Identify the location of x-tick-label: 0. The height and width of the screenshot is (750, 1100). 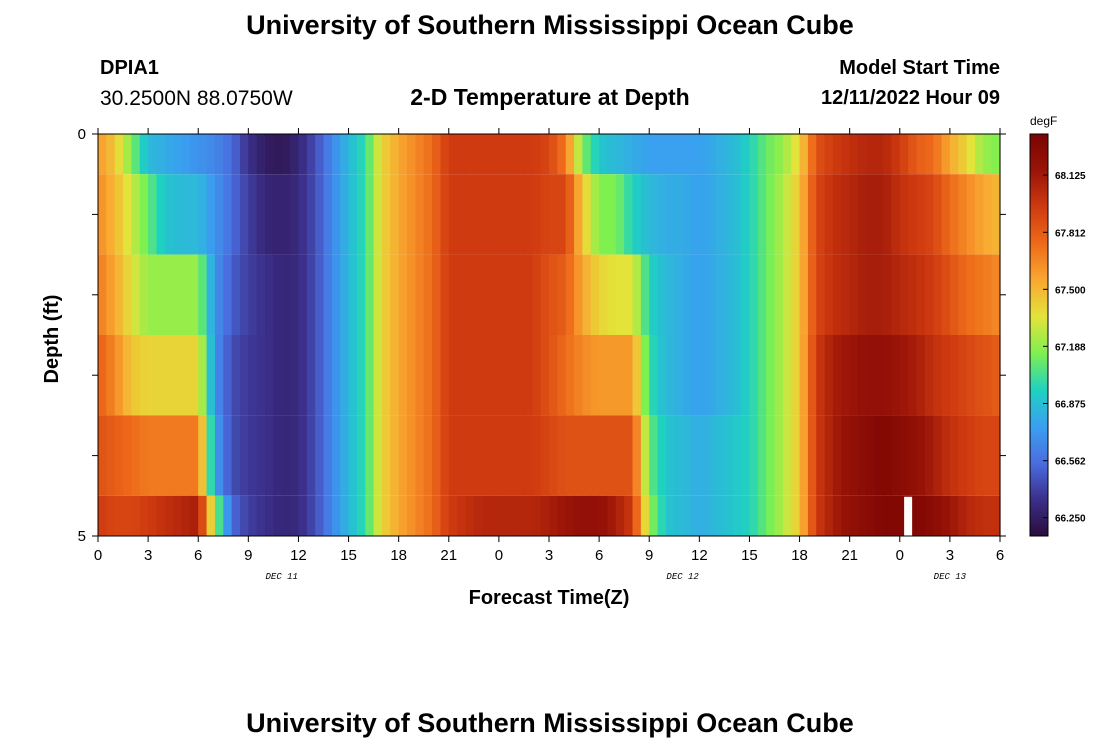
(98, 555).